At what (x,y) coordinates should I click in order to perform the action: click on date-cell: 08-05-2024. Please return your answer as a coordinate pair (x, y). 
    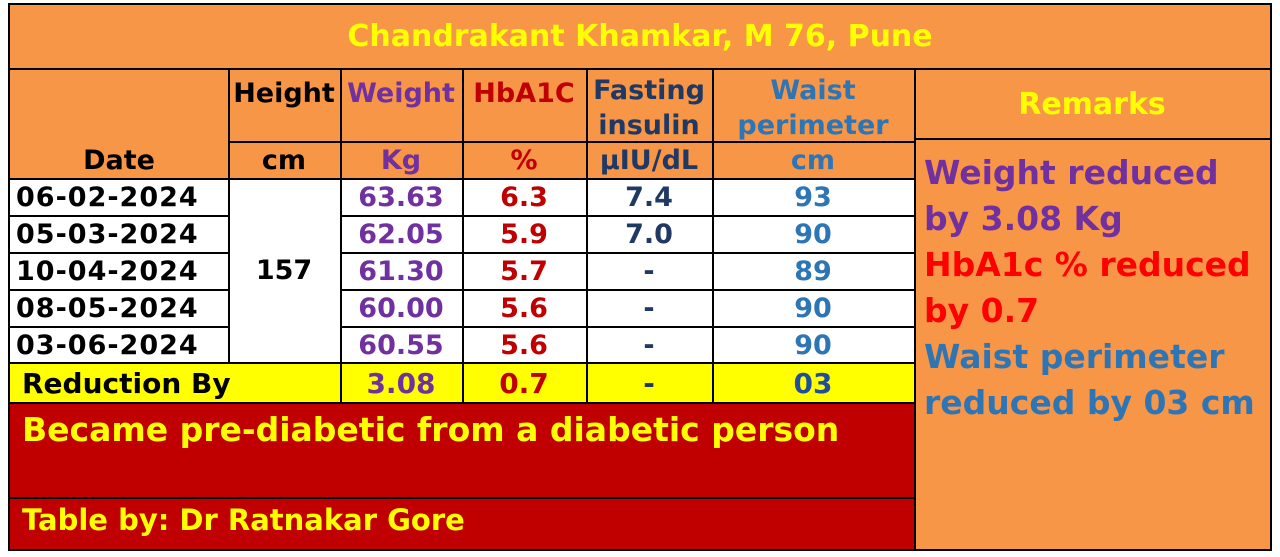
    Looking at the image, I should click on (107, 308).